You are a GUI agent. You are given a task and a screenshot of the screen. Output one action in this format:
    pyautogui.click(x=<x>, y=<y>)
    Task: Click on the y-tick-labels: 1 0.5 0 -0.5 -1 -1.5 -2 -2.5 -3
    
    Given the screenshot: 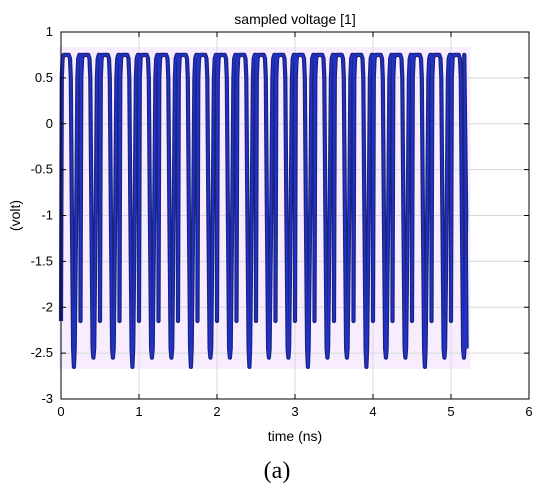 What is the action you would take?
    pyautogui.click(x=42, y=215)
    